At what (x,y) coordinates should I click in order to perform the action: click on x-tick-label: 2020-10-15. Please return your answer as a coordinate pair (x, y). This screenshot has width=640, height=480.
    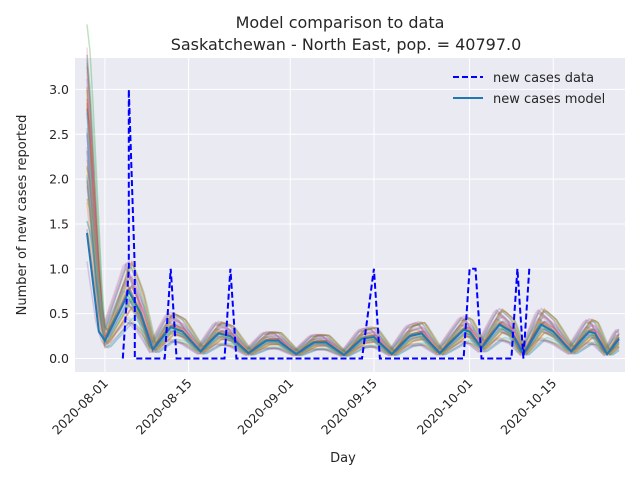
    Looking at the image, I should click on (528, 407).